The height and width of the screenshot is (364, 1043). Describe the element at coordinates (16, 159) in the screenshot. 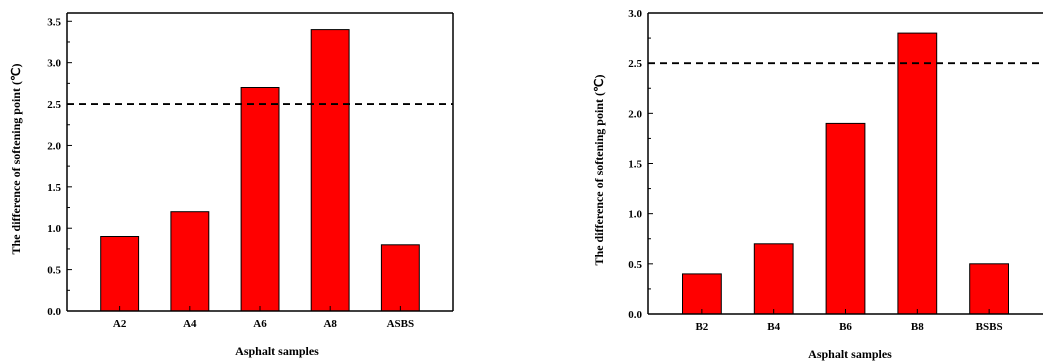

I see `left-y-axis-title: The difference of softening point (℃)` at that location.